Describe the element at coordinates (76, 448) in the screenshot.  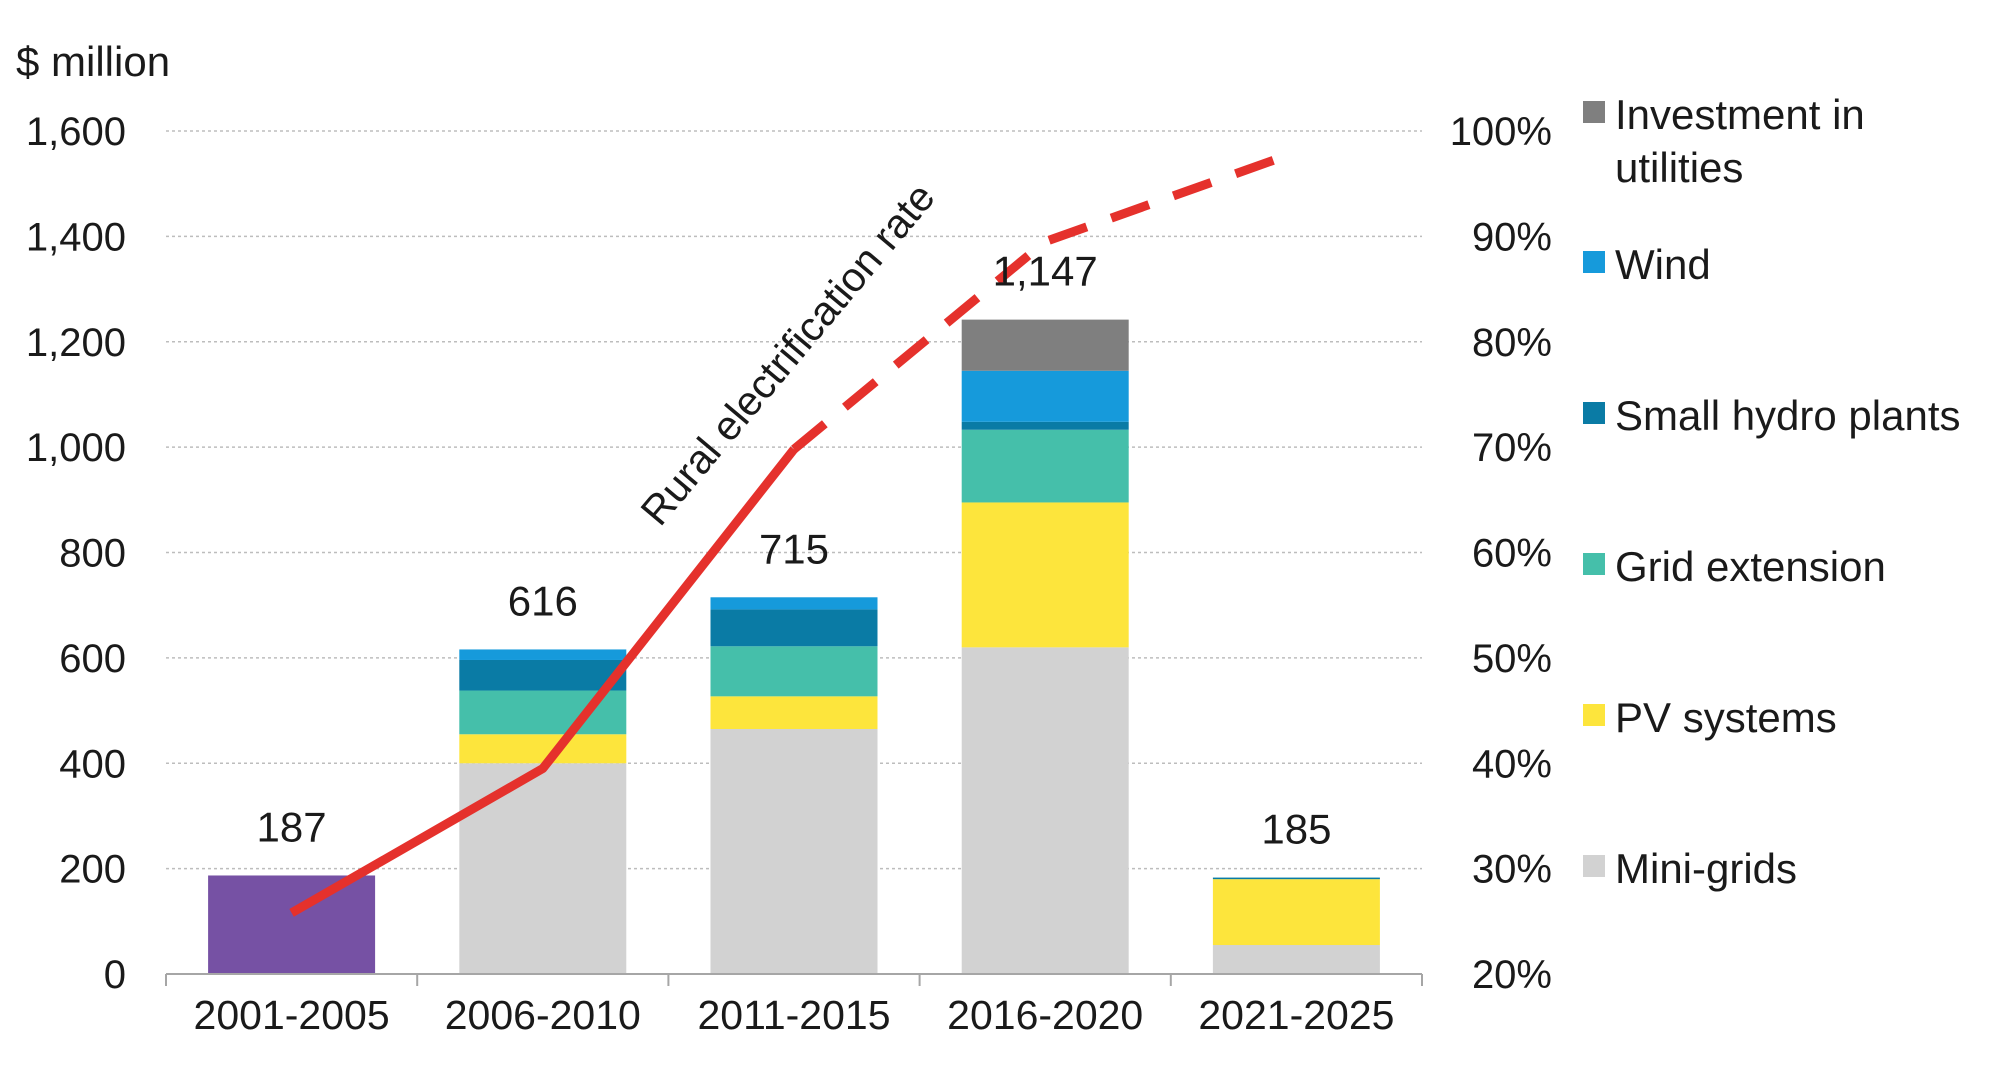
I see `y-tick-label: 1,000` at that location.